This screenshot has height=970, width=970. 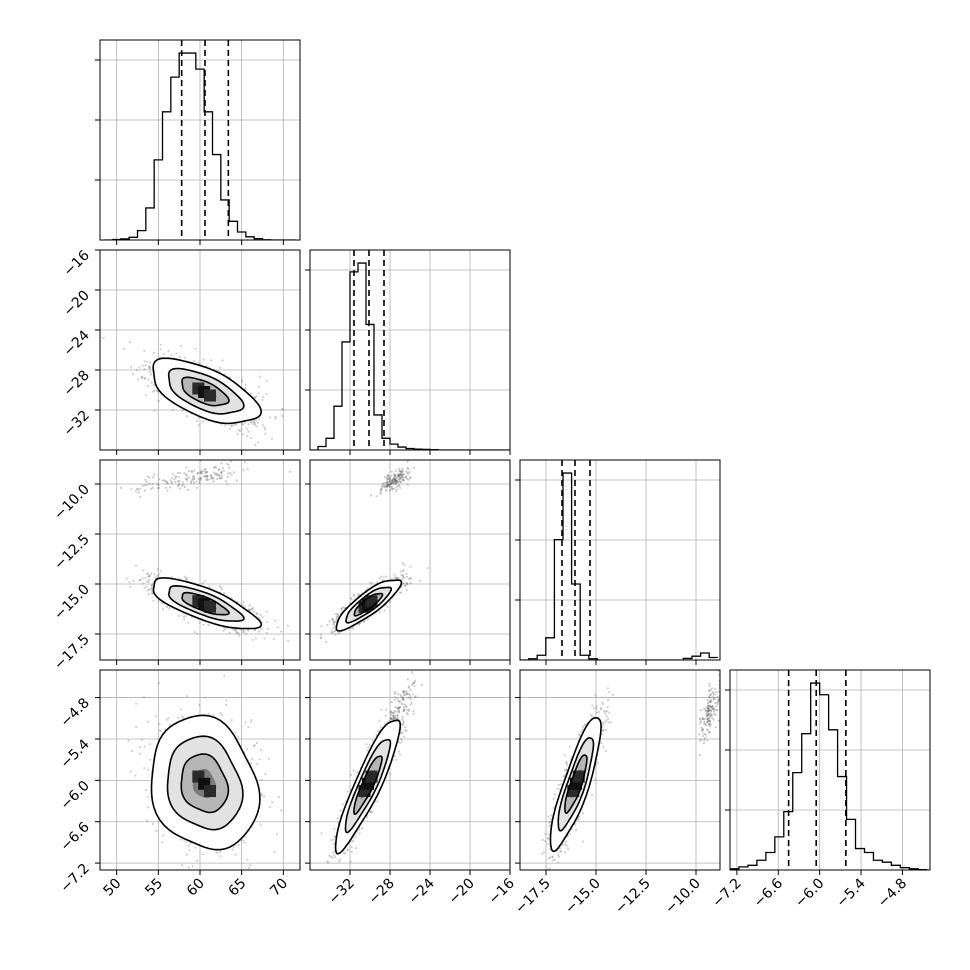 I want to click on panel-3-2-frame, so click(x=620, y=770).